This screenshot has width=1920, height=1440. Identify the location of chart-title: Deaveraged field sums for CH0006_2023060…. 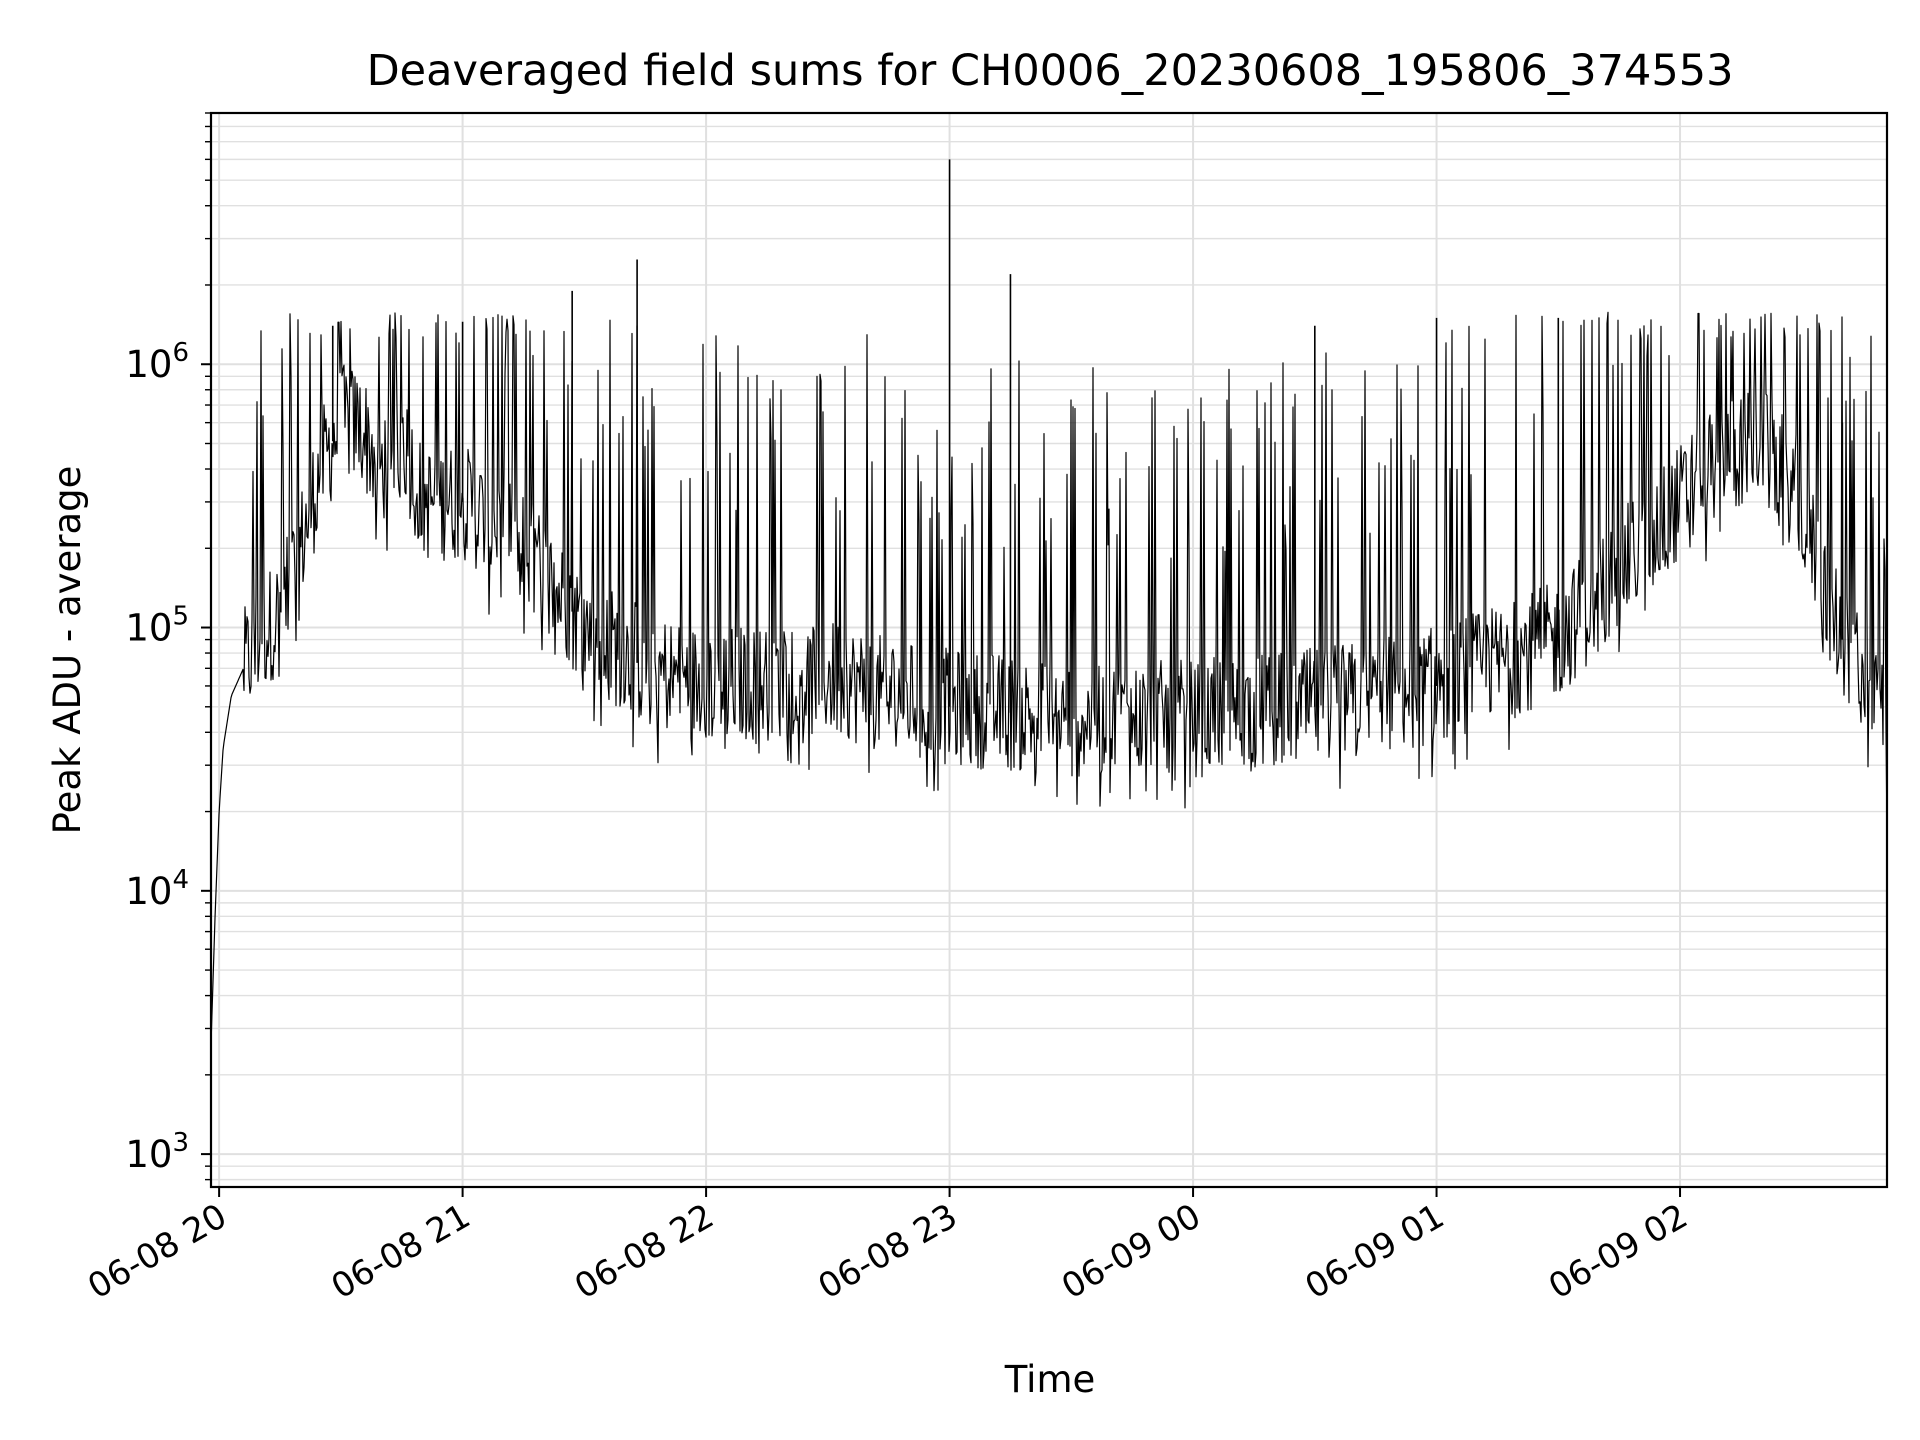
(1050, 71).